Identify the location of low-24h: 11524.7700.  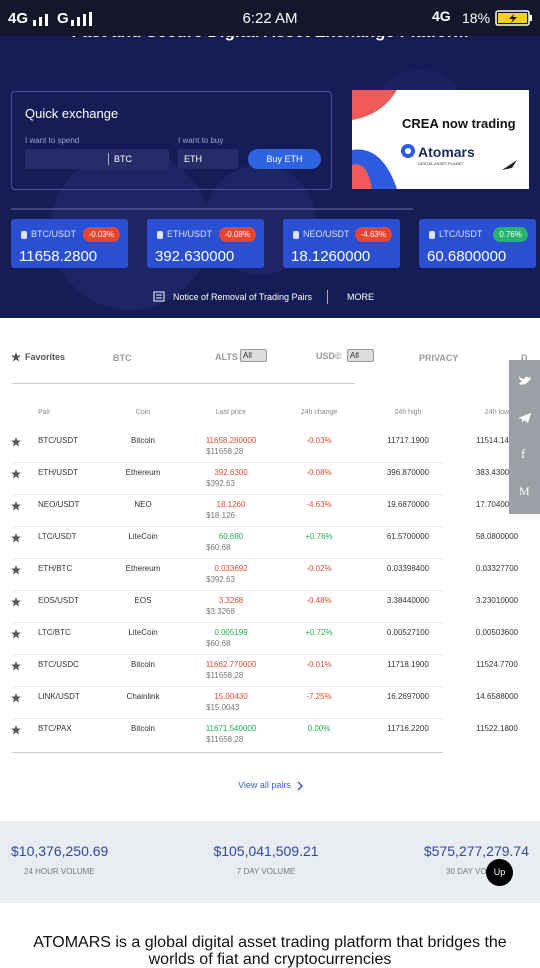
(497, 664).